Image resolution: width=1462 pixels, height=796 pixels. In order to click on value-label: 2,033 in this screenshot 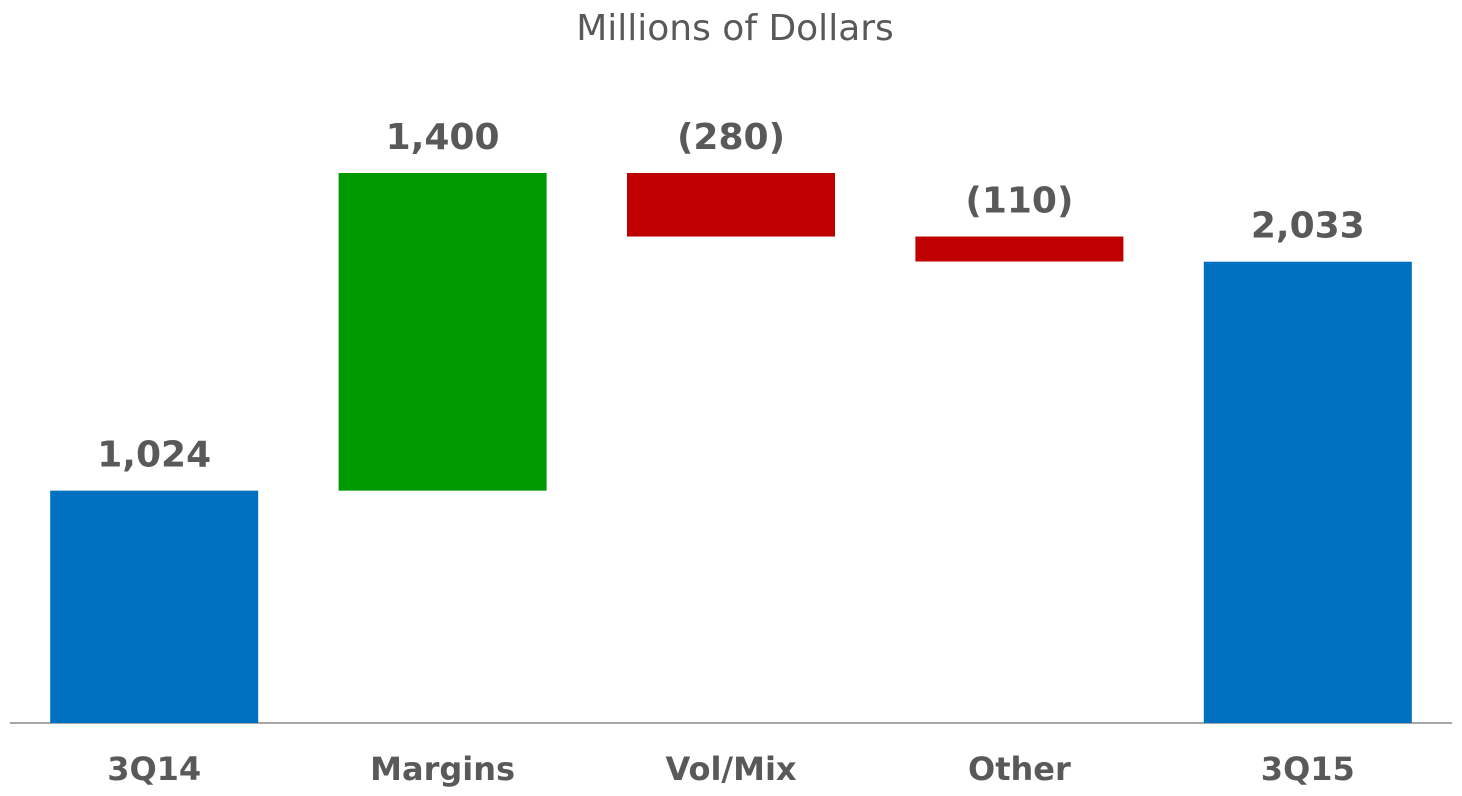, I will do `click(1308, 226)`.